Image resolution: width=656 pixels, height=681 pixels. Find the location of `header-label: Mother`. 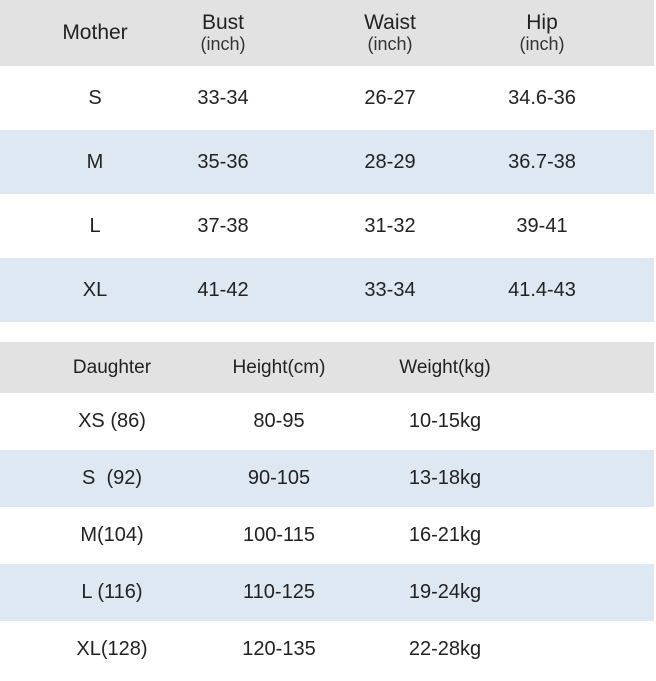

header-label: Mother is located at coordinates (95, 32).